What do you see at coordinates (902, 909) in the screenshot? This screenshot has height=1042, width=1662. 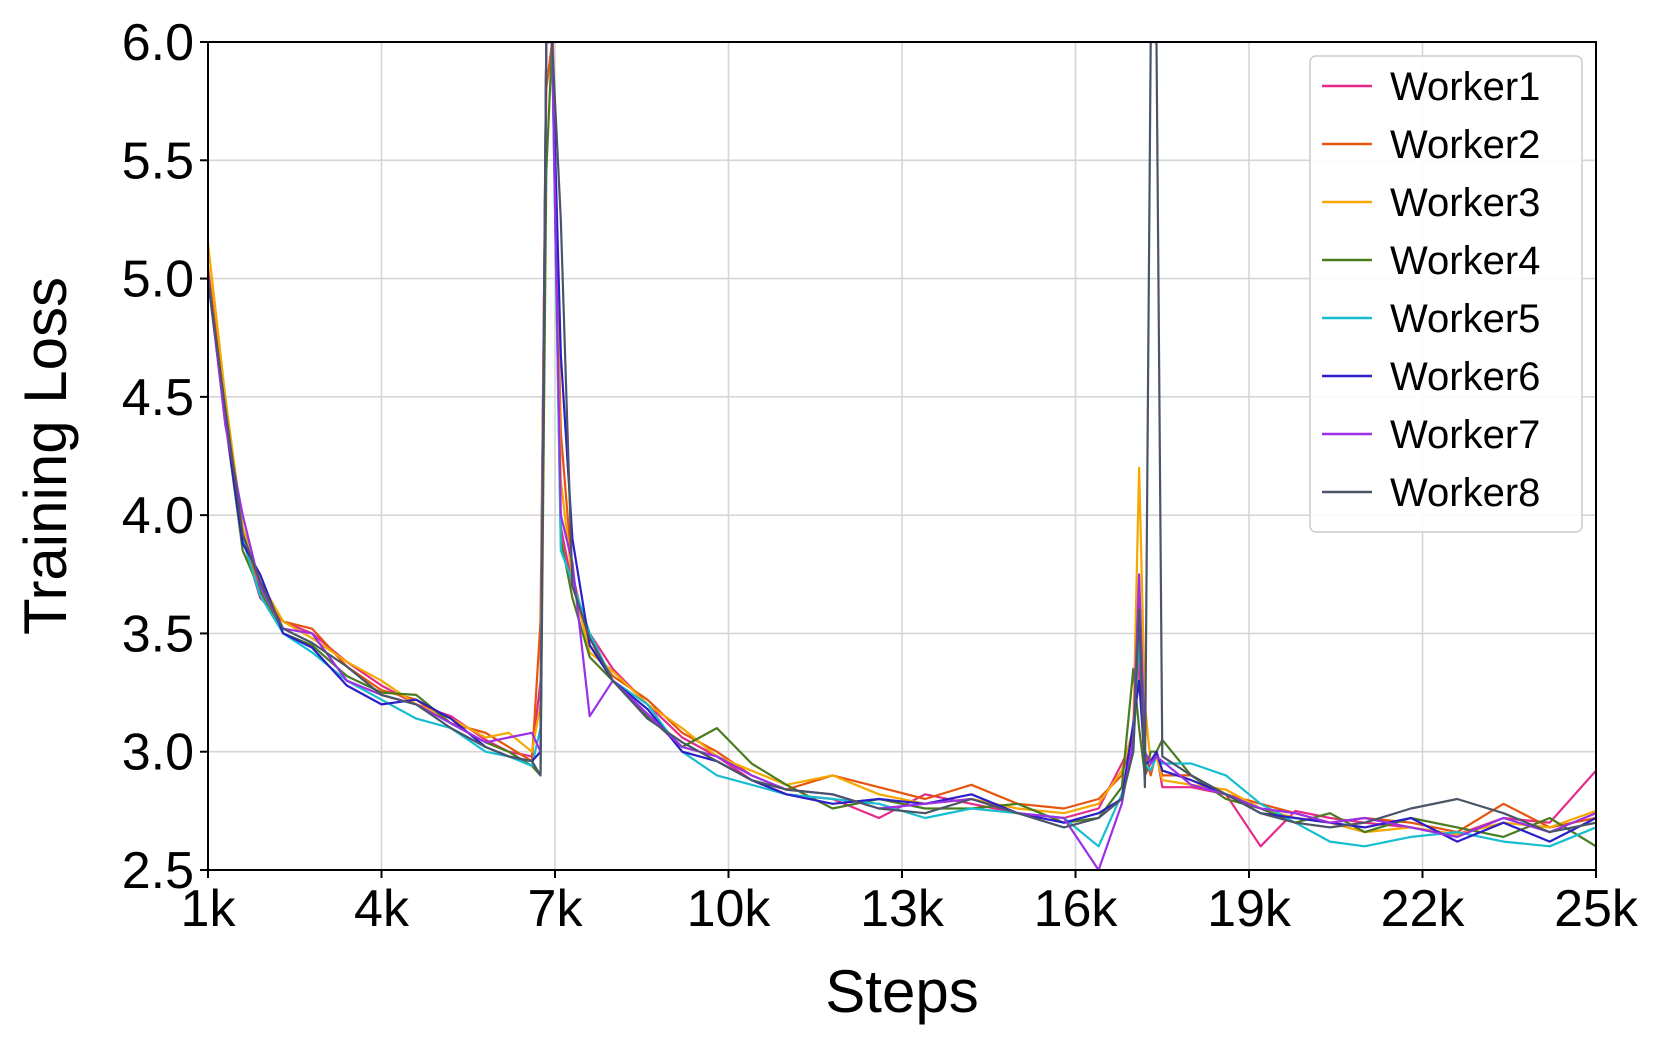 I see `x-tick-label: 13k` at bounding box center [902, 909].